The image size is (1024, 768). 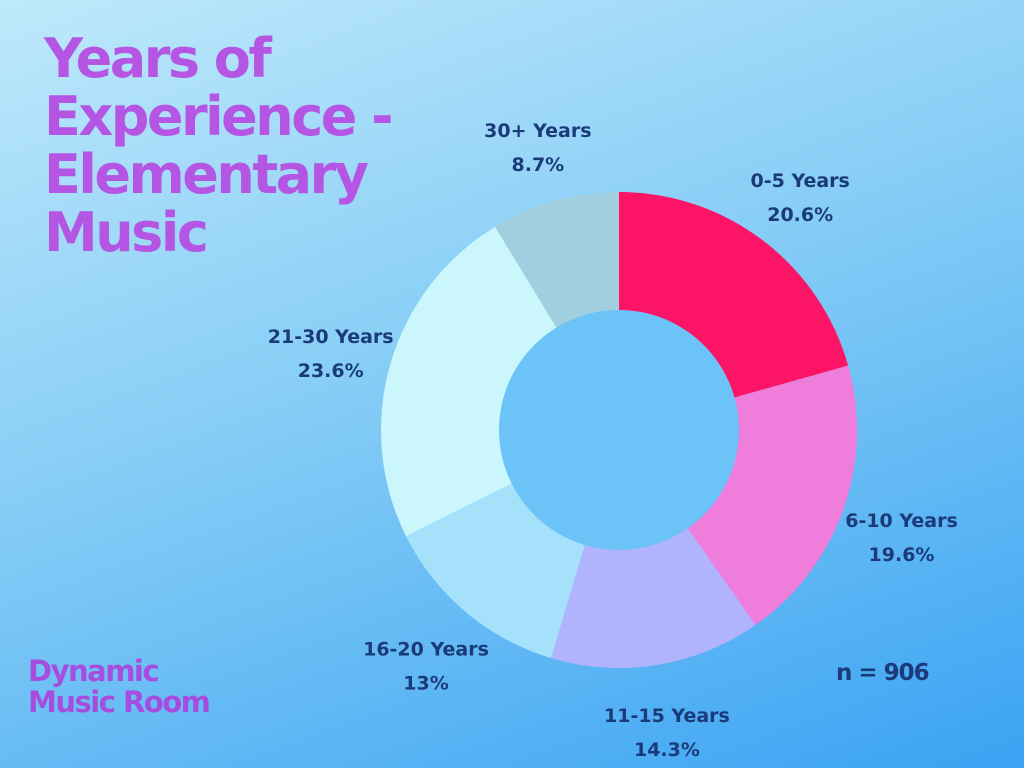 I want to click on slice-label: 21-30 Years 23.6%, so click(x=331, y=354).